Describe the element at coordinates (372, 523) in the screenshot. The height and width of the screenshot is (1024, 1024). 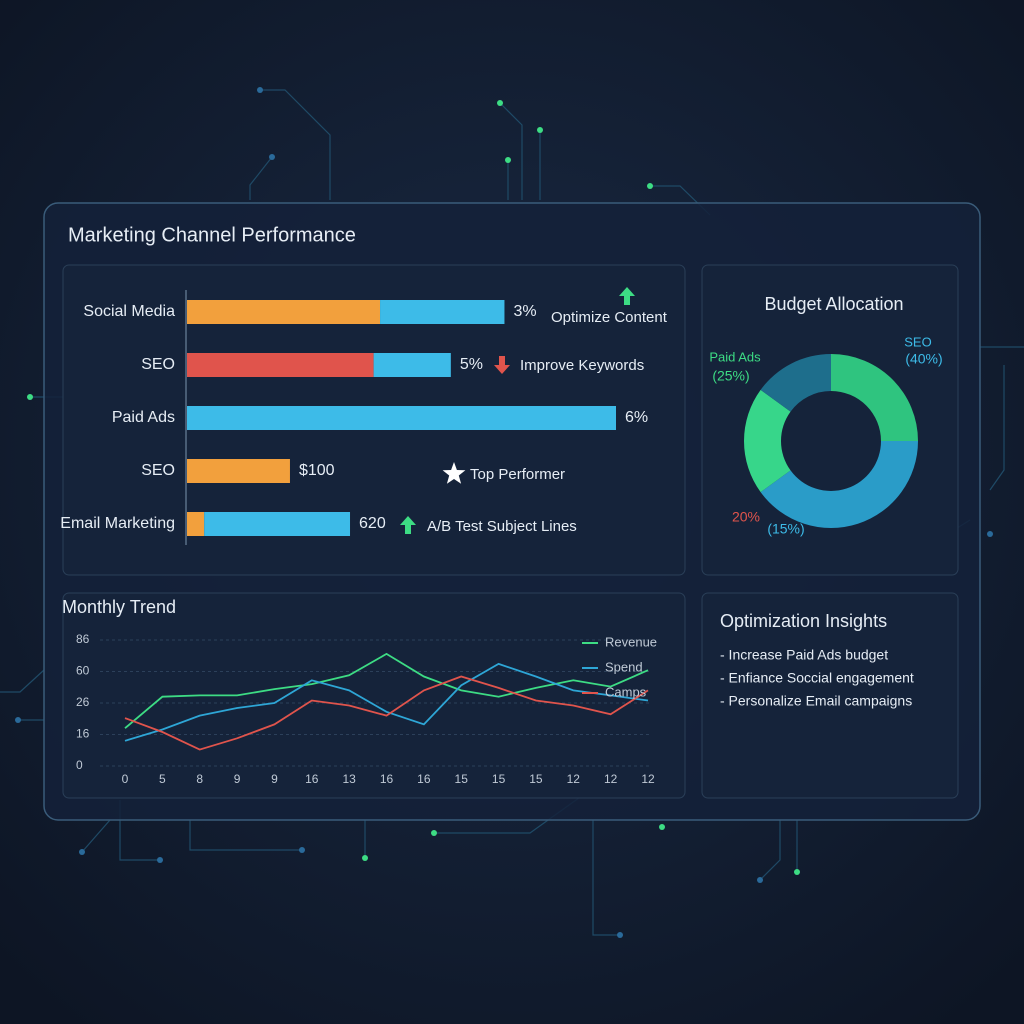
I see `bar-end-label: 620` at that location.